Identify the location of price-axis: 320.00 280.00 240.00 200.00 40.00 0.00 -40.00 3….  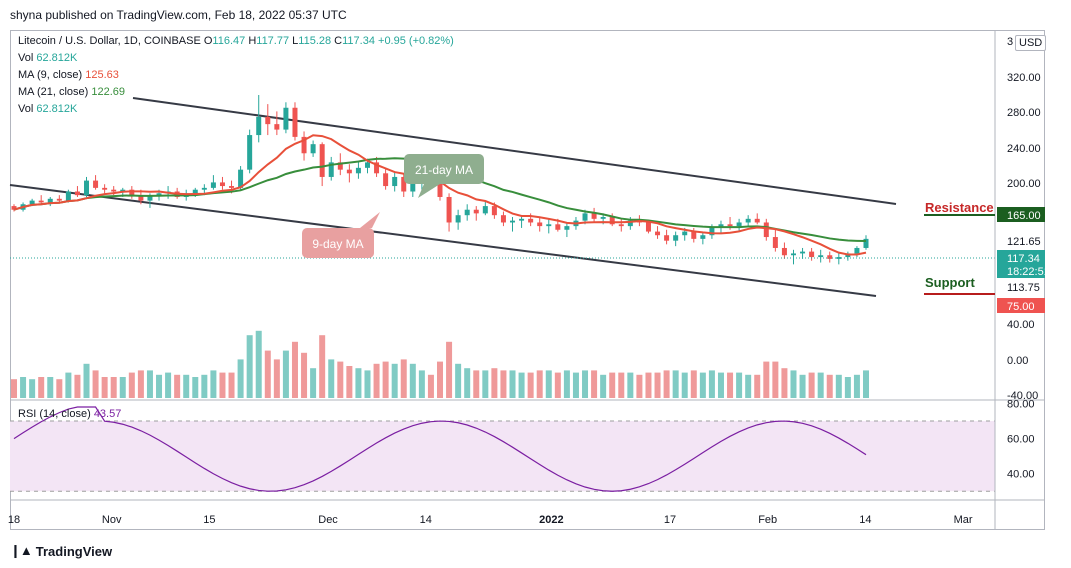
(1017, 280).